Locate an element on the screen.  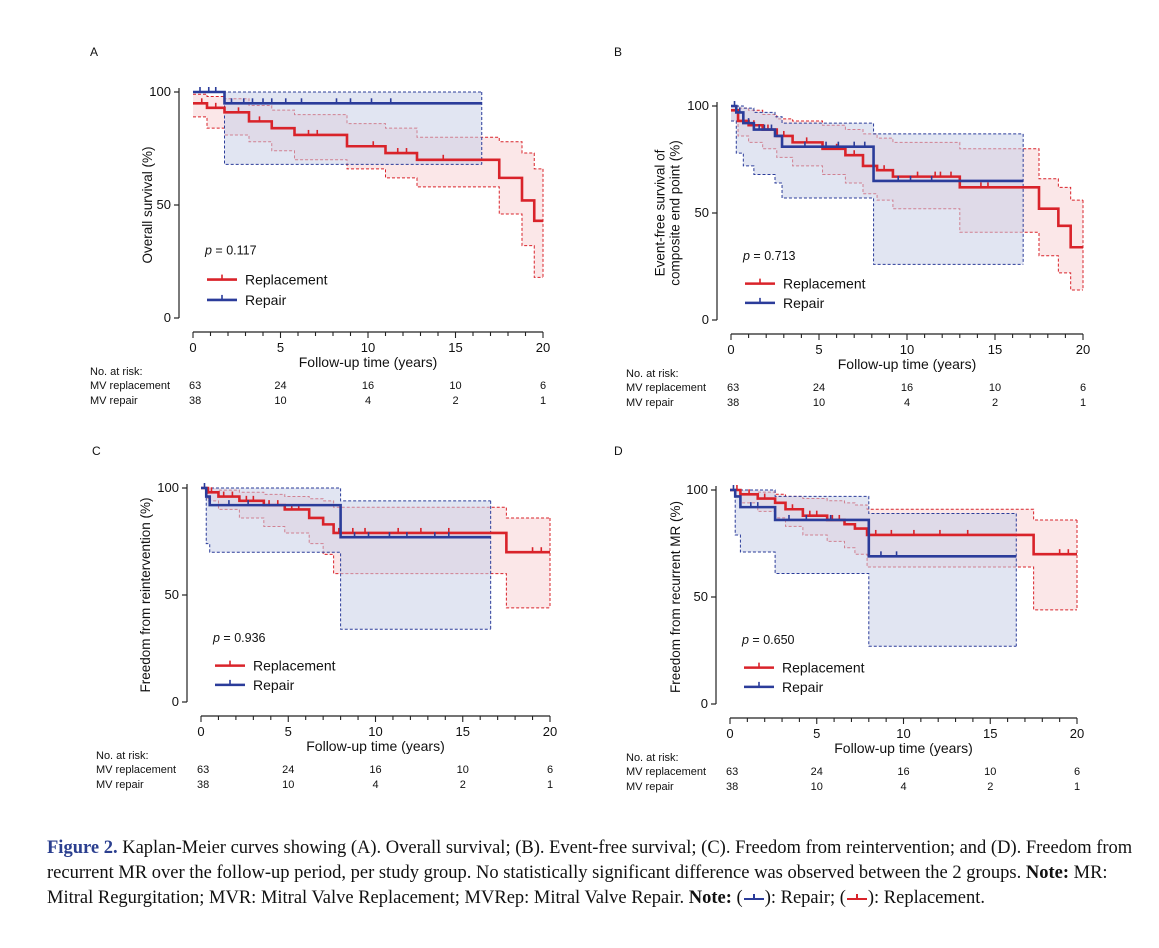
p-value: p = 0.117 is located at coordinates (230, 251).